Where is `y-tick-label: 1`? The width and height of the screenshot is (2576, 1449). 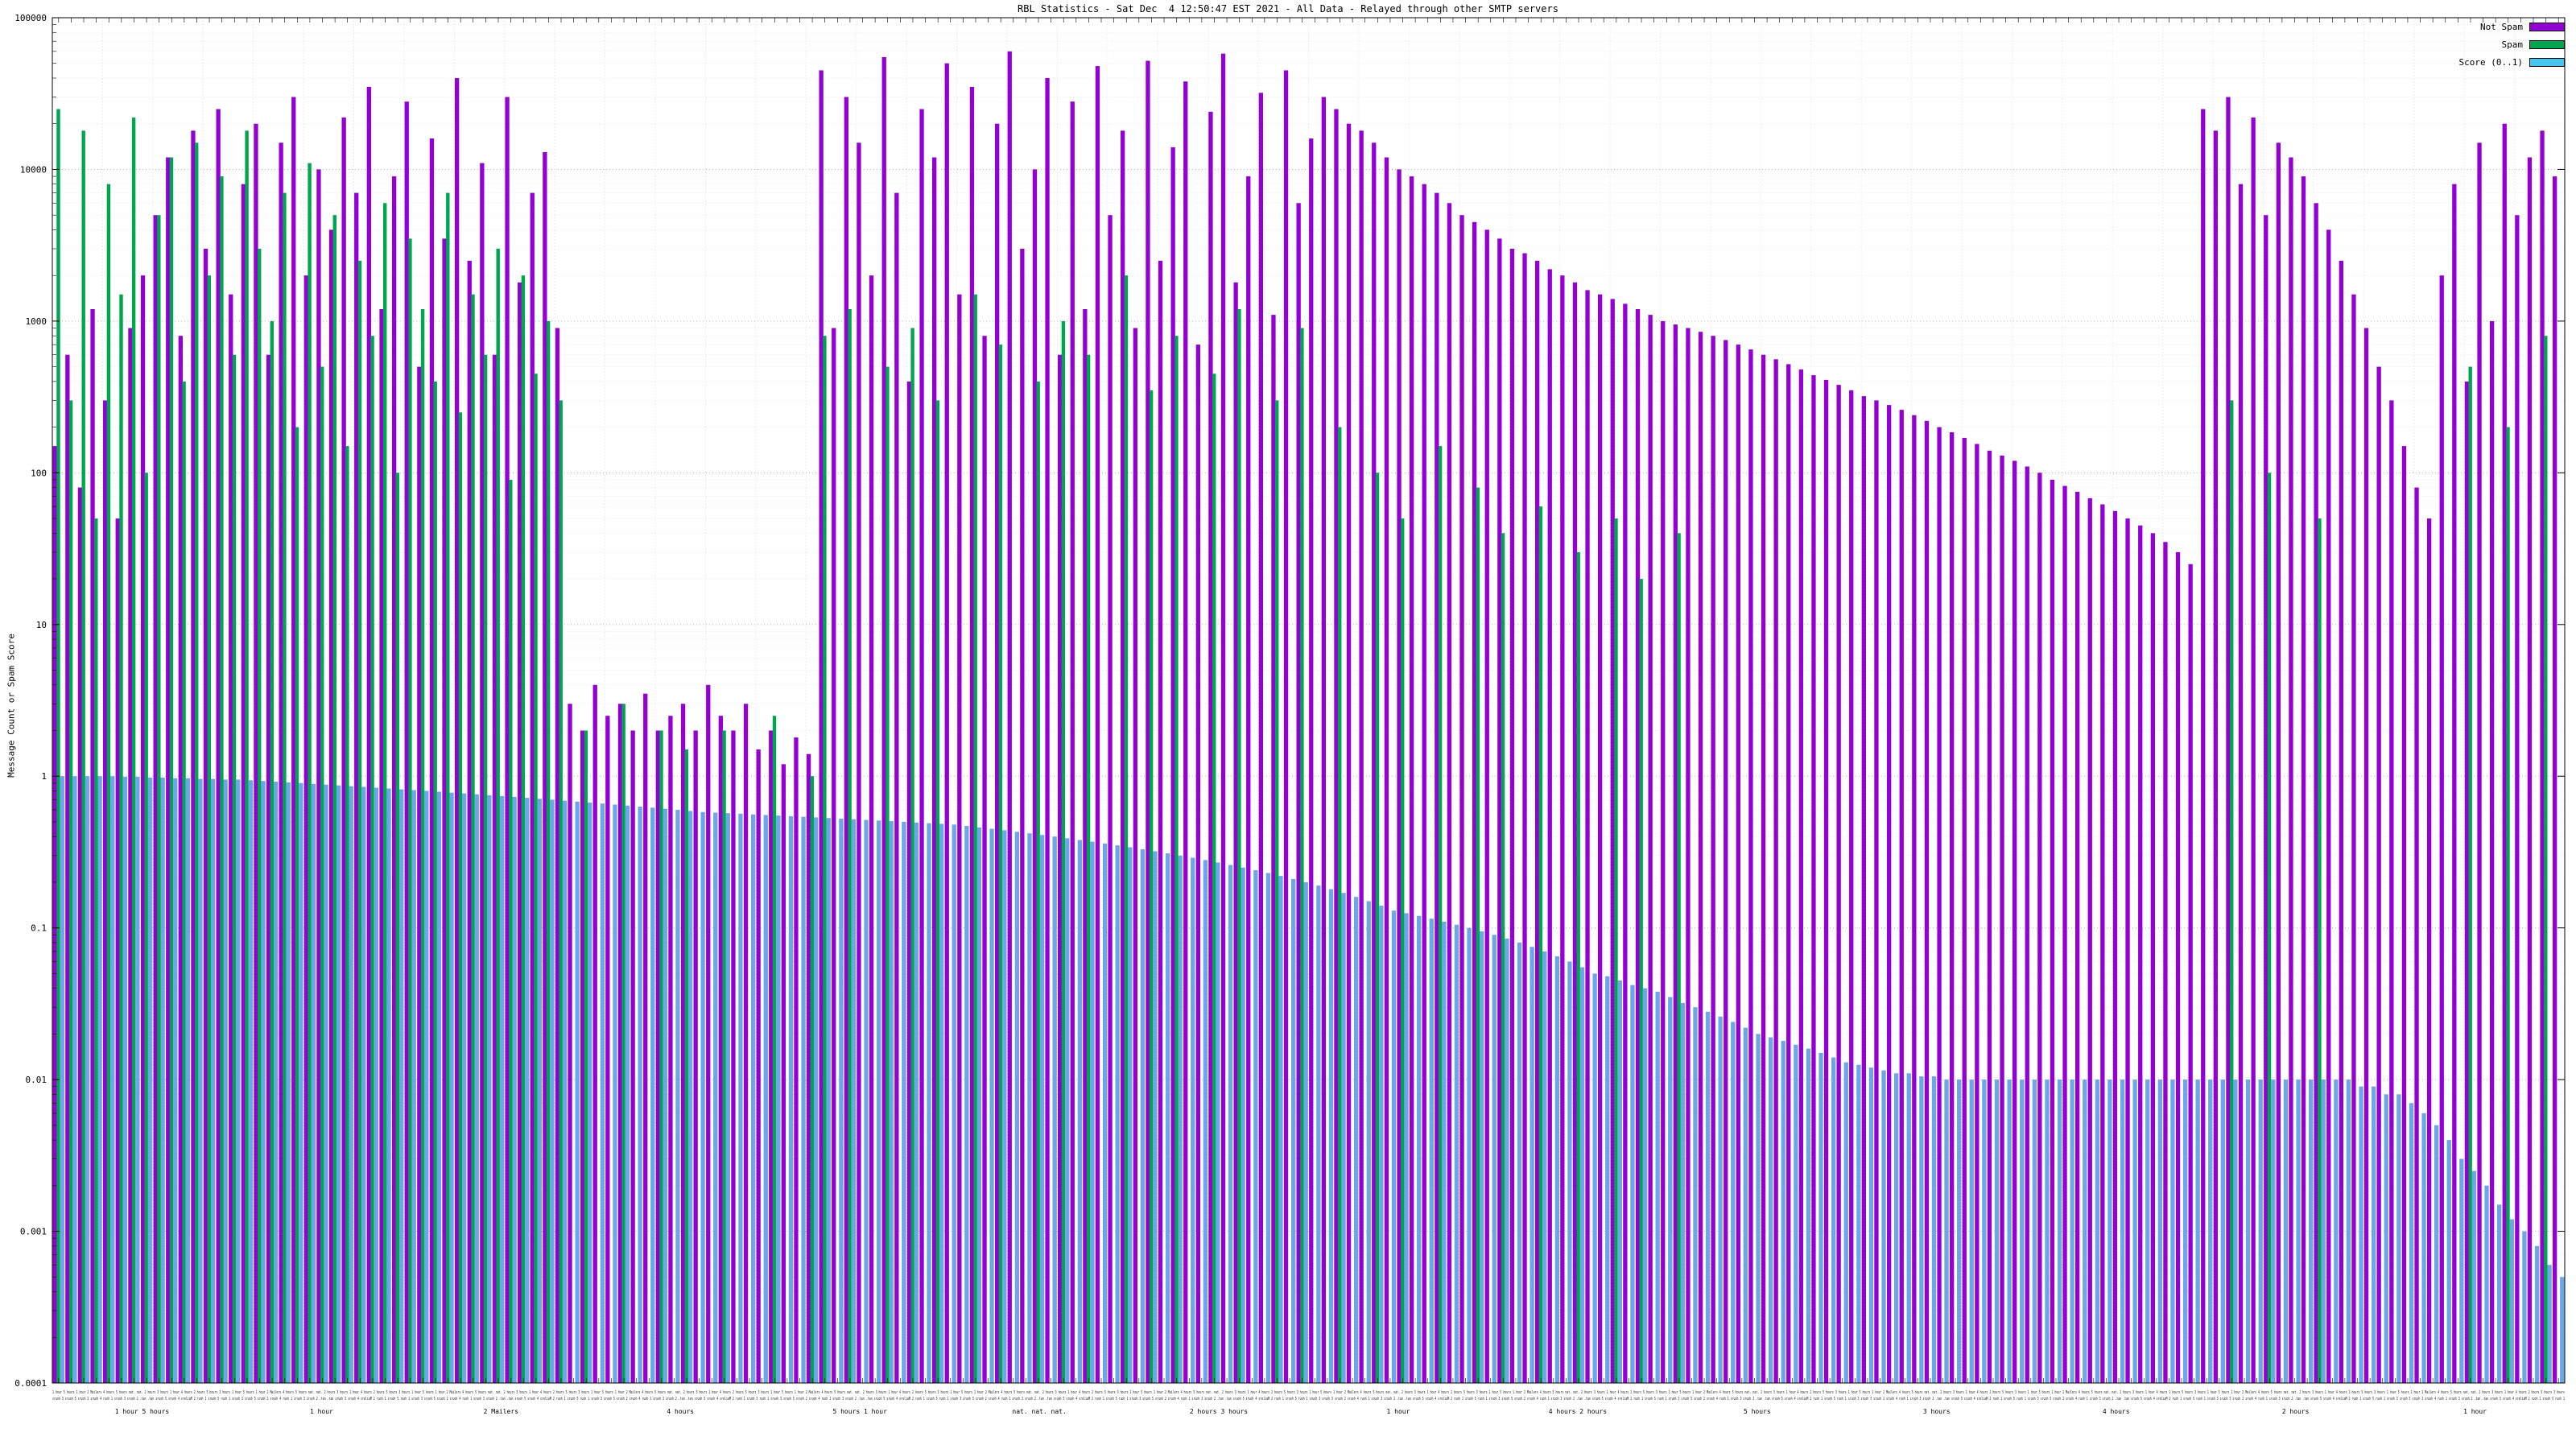
y-tick-label: 1 is located at coordinates (44, 776).